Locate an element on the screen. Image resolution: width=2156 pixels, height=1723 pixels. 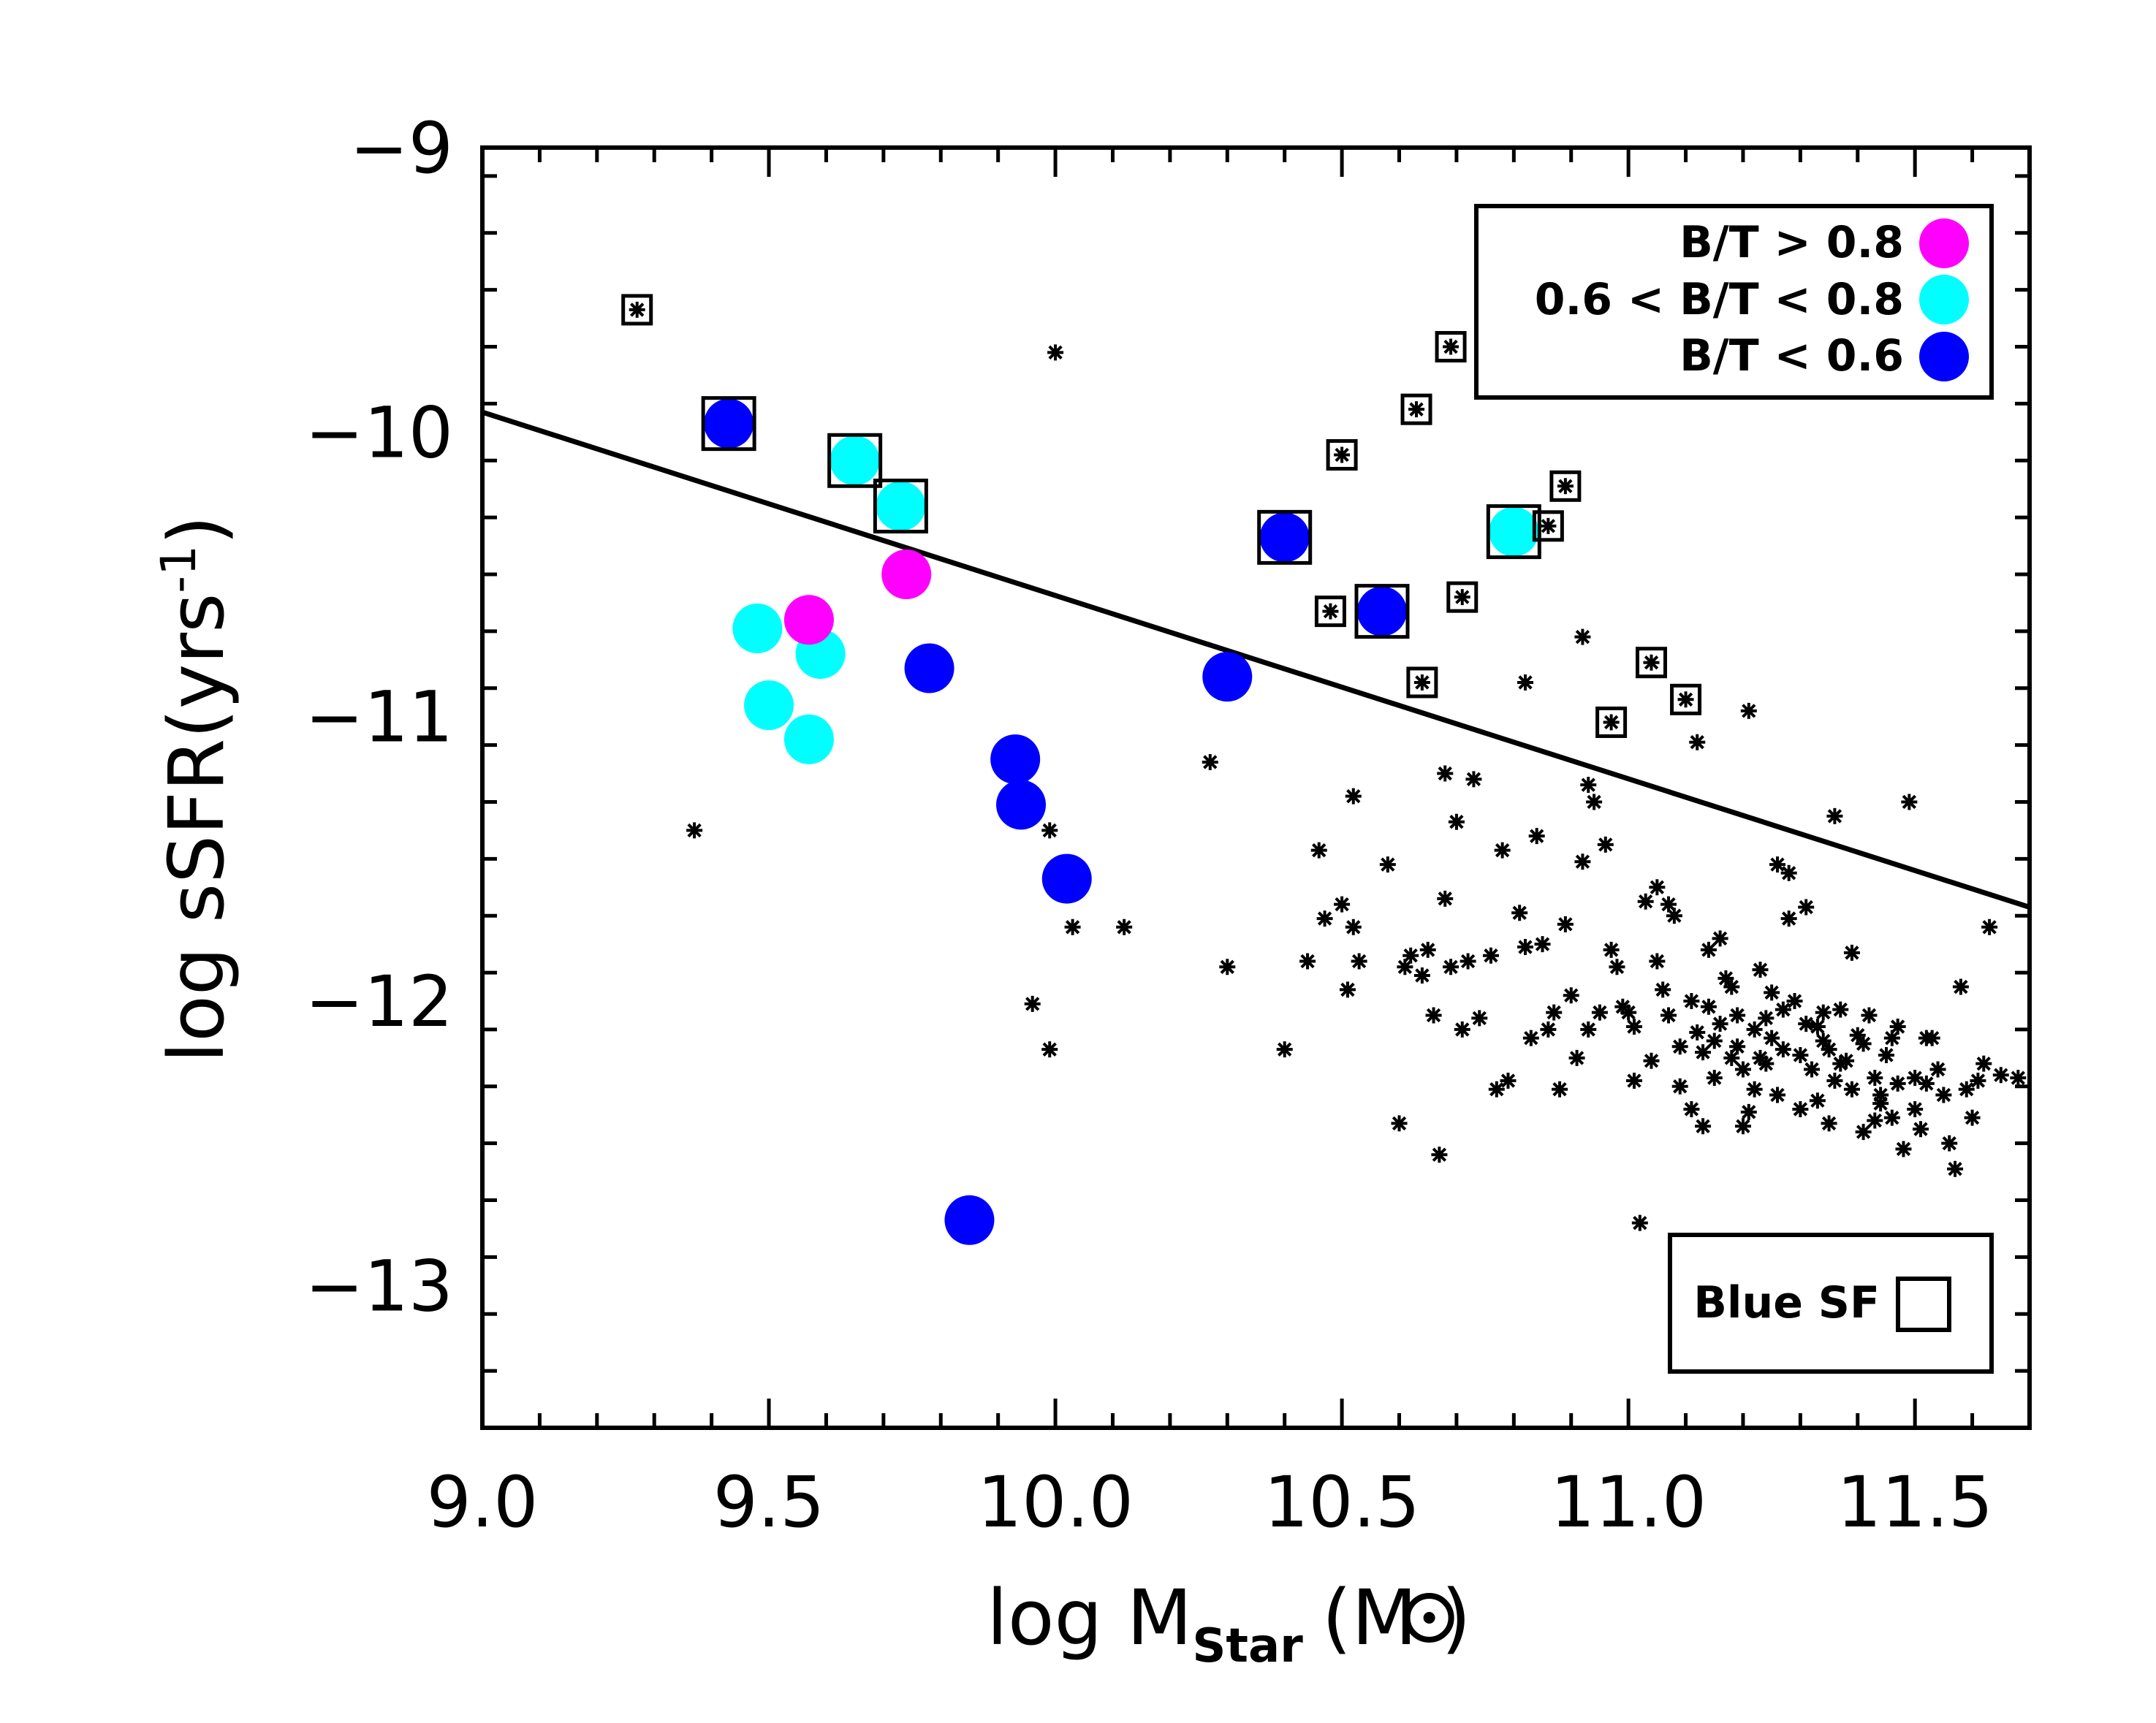
y-tick-label: −13 is located at coordinates (379, 1286).